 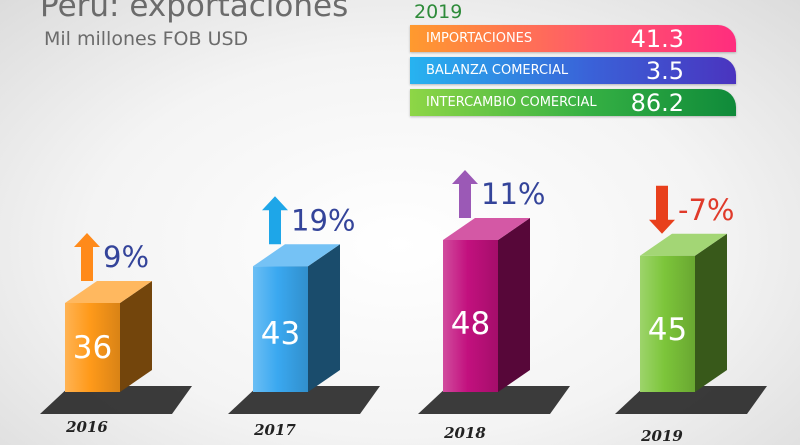 What do you see at coordinates (194, 12) in the screenshot?
I see `chart-title: Peru: exportaciones` at bounding box center [194, 12].